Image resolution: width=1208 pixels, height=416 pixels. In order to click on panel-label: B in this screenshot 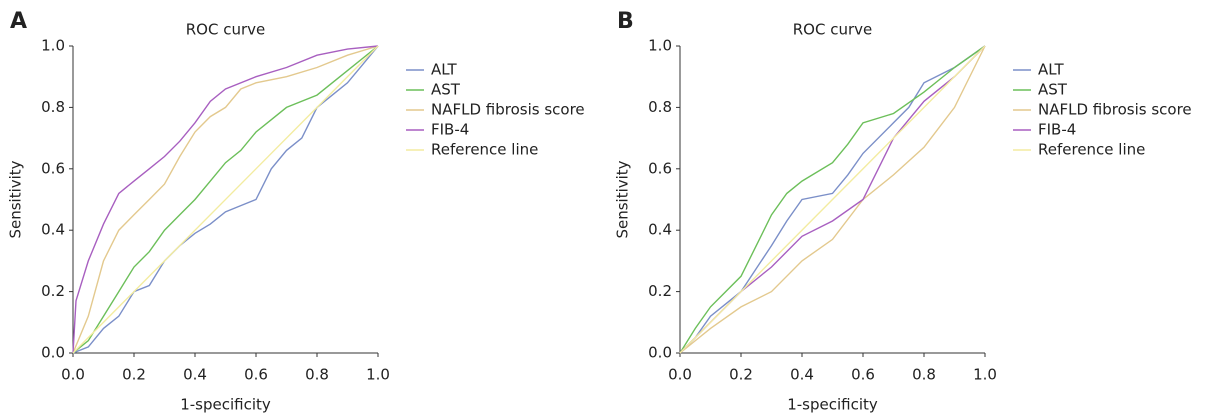, I will do `click(625, 21)`.